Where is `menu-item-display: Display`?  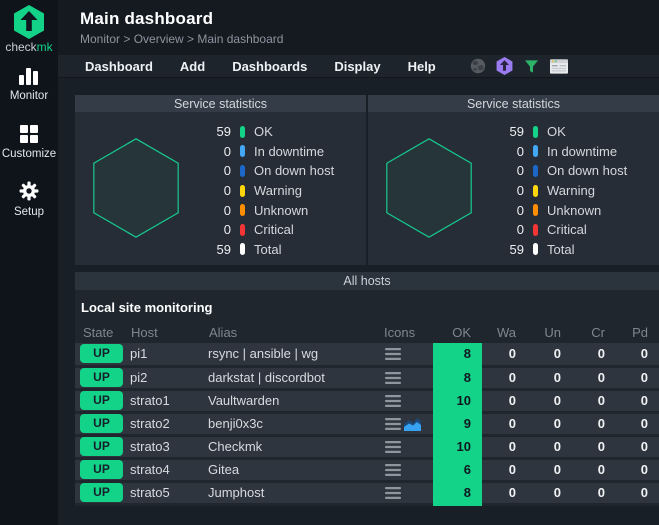
menu-item-display: Display is located at coordinates (357, 66).